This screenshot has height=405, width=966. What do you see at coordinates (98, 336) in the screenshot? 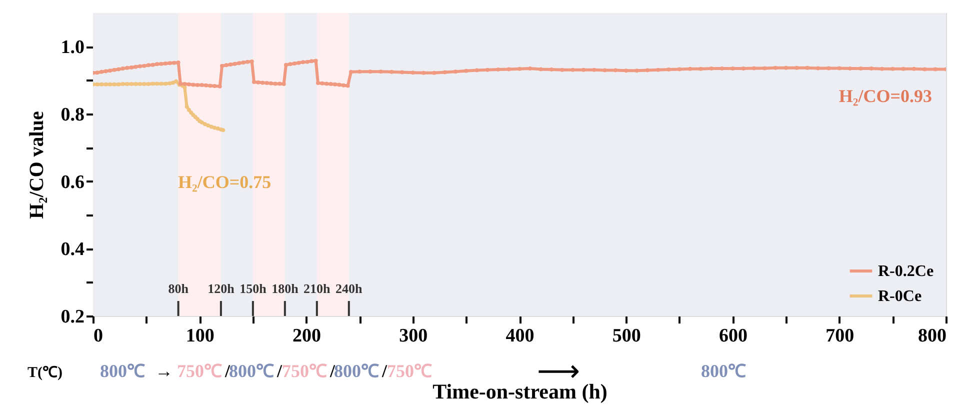
I see `x-tick-label: 0` at bounding box center [98, 336].